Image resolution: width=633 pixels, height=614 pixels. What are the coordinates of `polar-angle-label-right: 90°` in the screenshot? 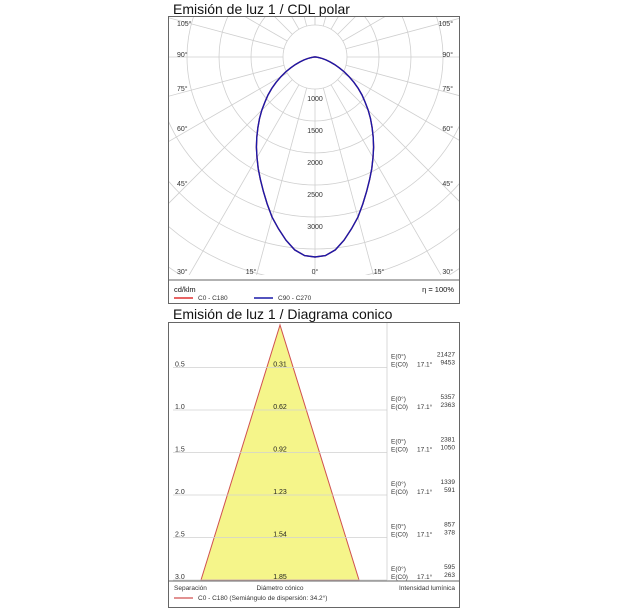 It's located at (447, 55).